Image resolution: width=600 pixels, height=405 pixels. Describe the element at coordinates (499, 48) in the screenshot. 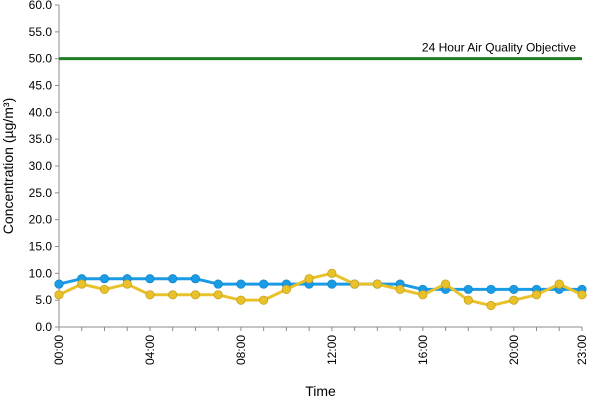

I see `reference-line-label: 24 Hour Air Quality Objective` at that location.